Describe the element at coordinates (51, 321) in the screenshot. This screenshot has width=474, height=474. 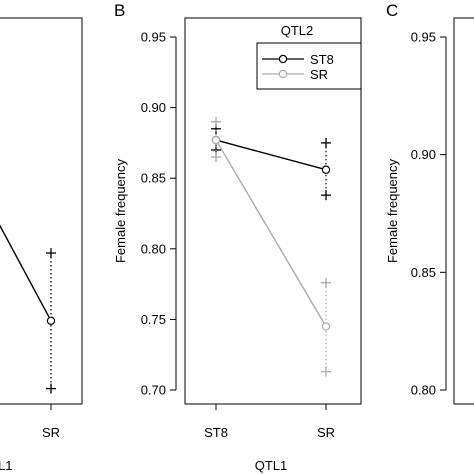
I see `panel-a-mean-point` at that location.